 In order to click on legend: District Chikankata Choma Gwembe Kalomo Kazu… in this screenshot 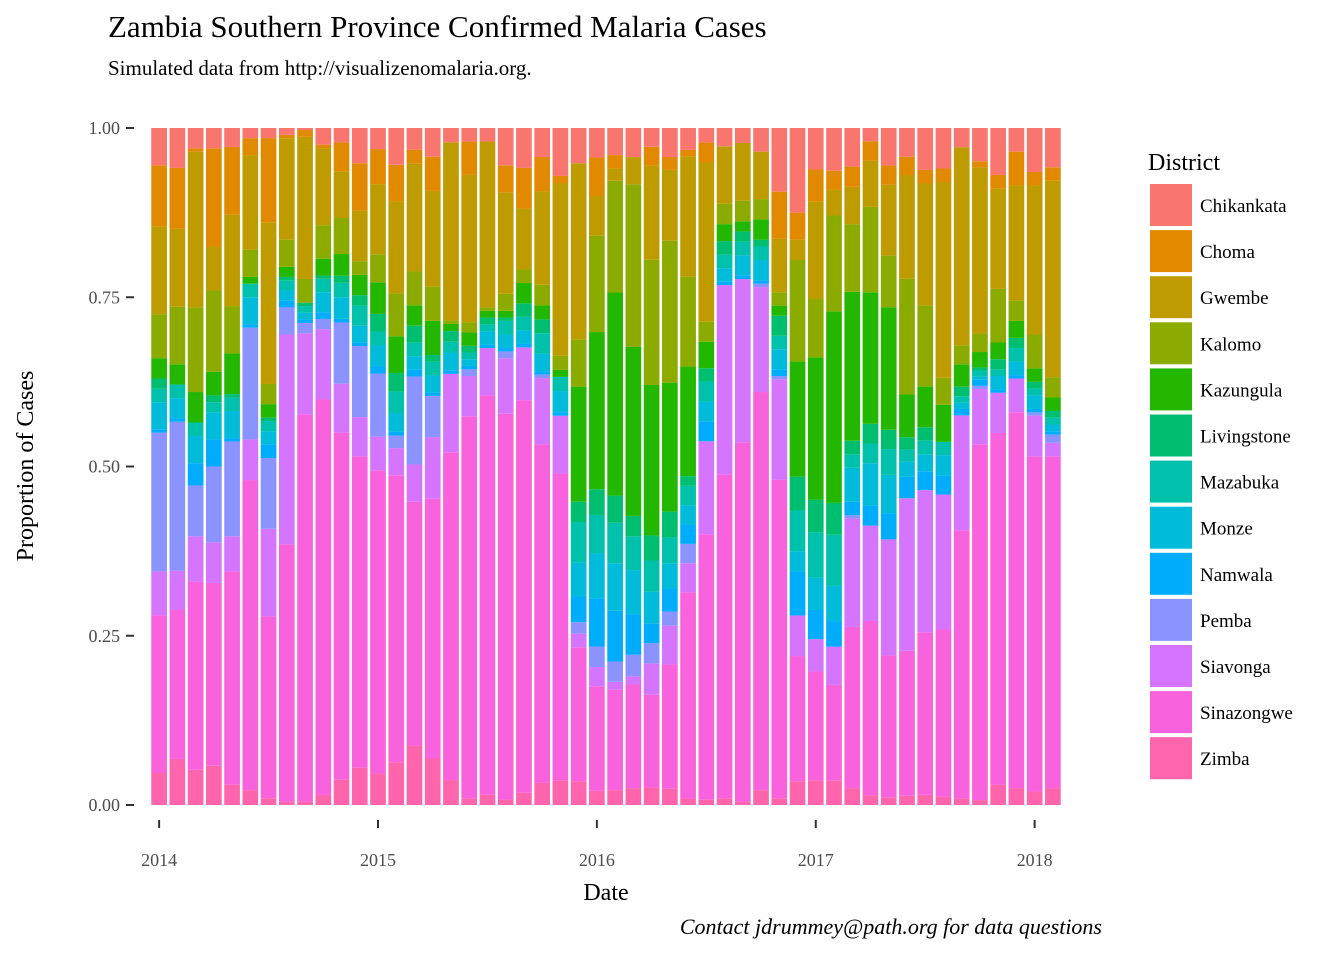, I will do `click(1220, 465)`.